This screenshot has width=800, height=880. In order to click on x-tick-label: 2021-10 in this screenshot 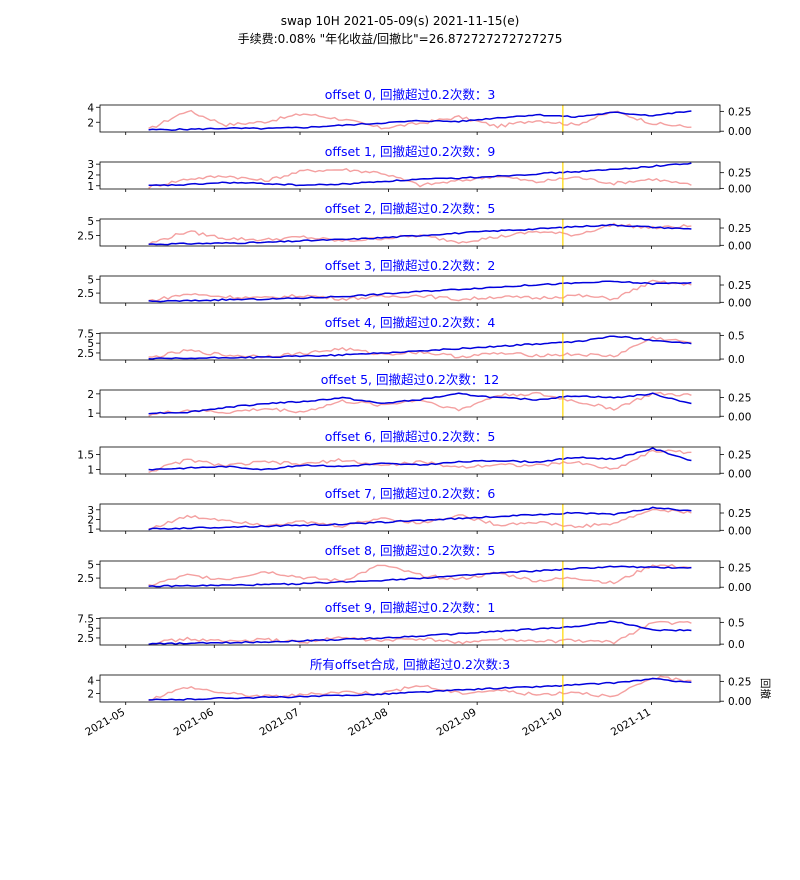, I will do `click(542, 722)`.